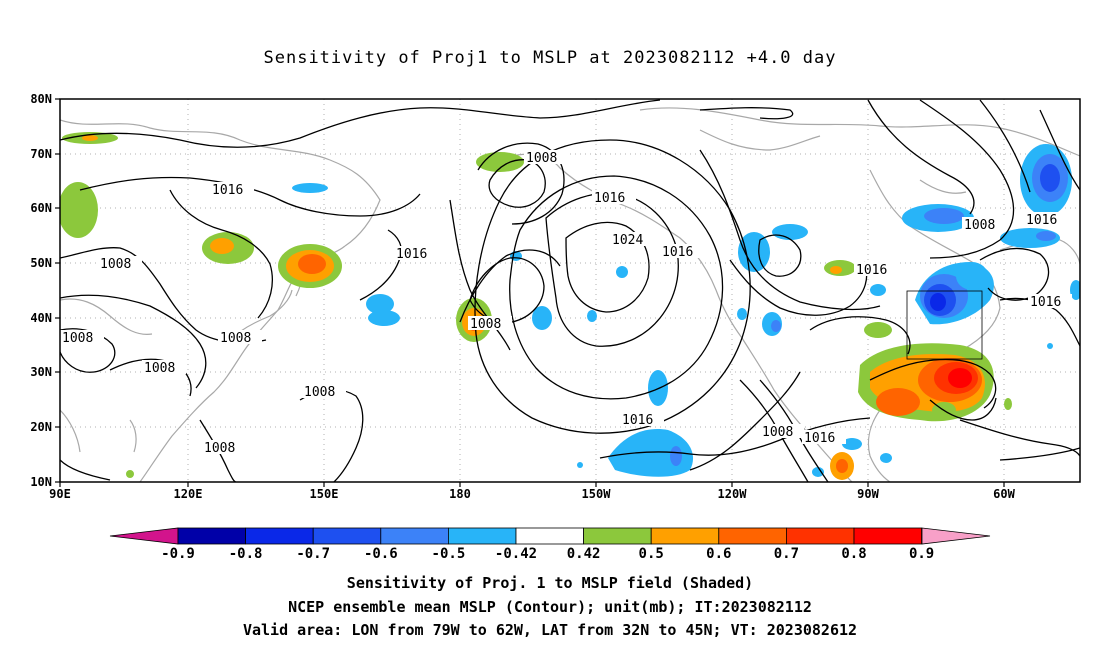 The height and width of the screenshot is (650, 1100). What do you see at coordinates (853, 554) in the screenshot?
I see `colorbar-label: 0.8` at bounding box center [853, 554].